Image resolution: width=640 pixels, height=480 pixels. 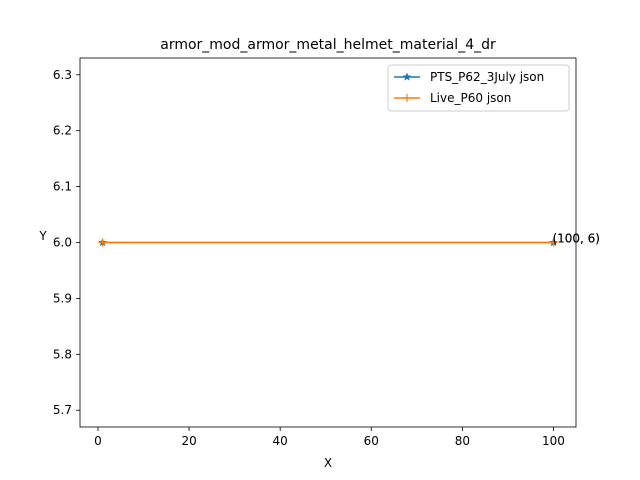 I want to click on legend: PTS_P62_3July json Live_P60 json, so click(x=478, y=88).